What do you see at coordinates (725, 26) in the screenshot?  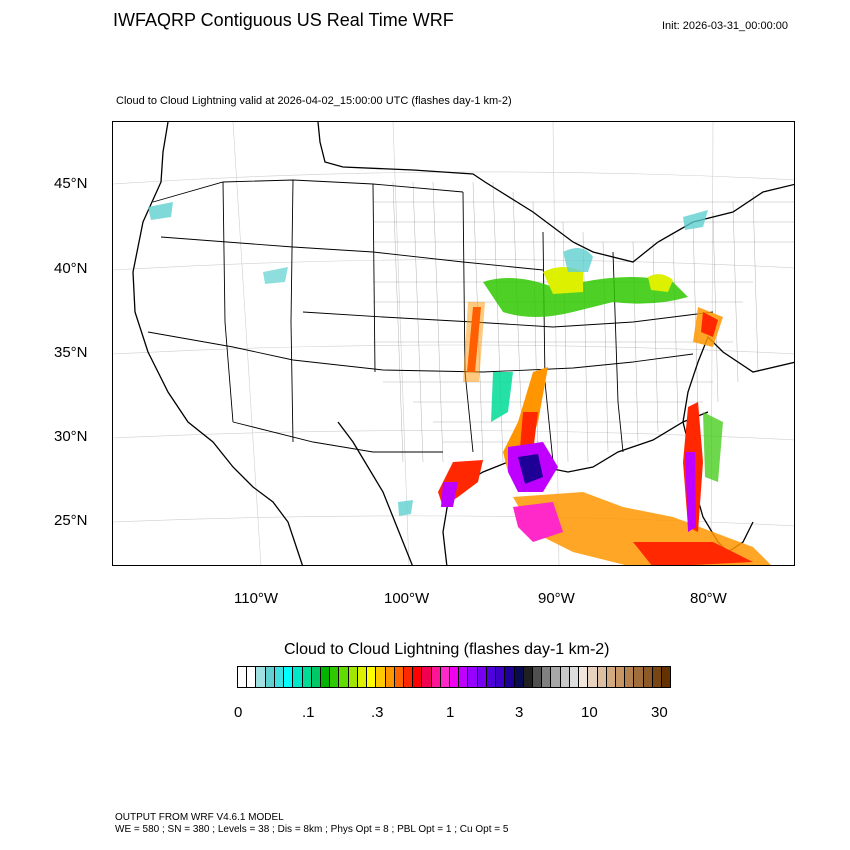 I see `init-time-label: Init: 2026-03-31_00:00:00` at bounding box center [725, 26].